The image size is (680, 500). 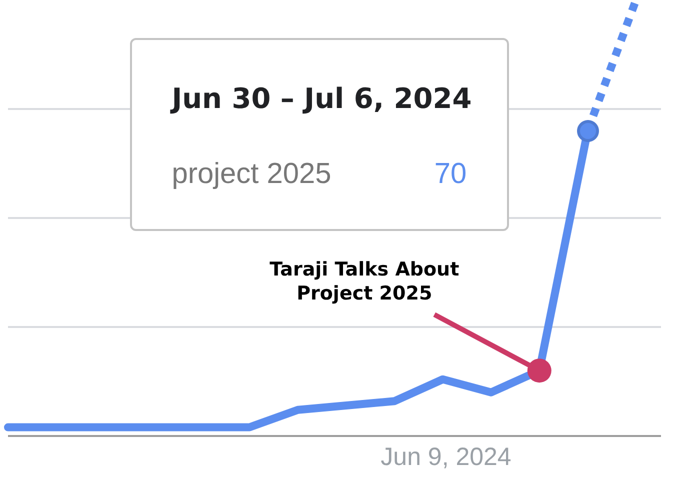 I want to click on annotation: 70, so click(x=450, y=174).